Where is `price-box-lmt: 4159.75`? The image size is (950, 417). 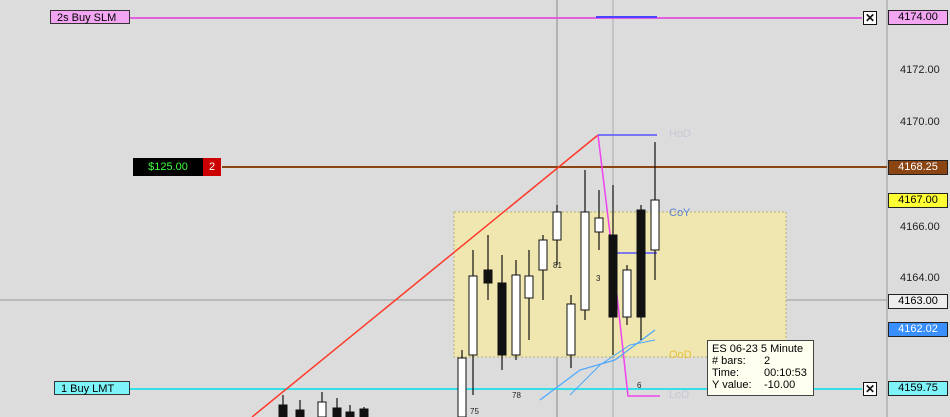
price-box-lmt: 4159.75 is located at coordinates (918, 388).